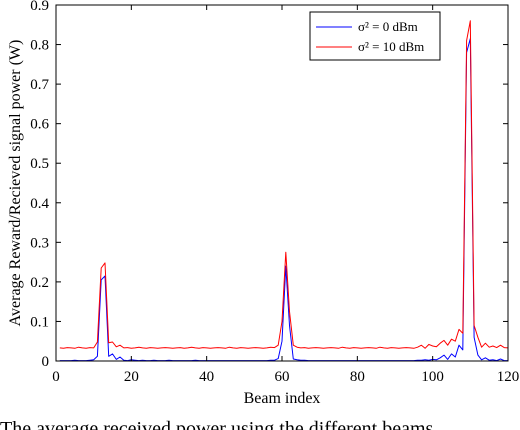 This screenshot has width=520, height=430. What do you see at coordinates (39, 243) in the screenshot?
I see `y-tick-label: 0.3` at bounding box center [39, 243].